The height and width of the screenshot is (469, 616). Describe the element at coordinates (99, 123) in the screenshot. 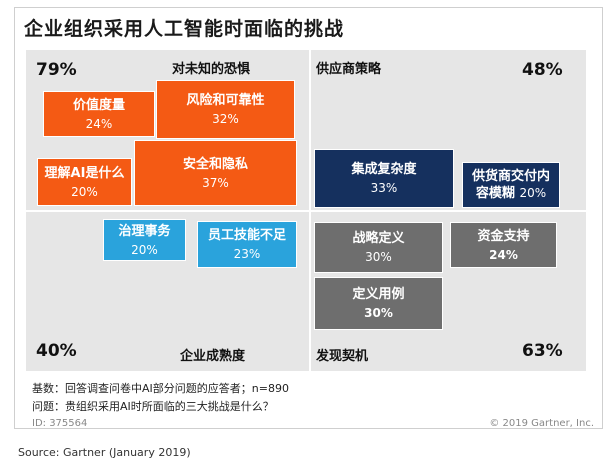

I see `box-value-measure-value: 24%` at that location.